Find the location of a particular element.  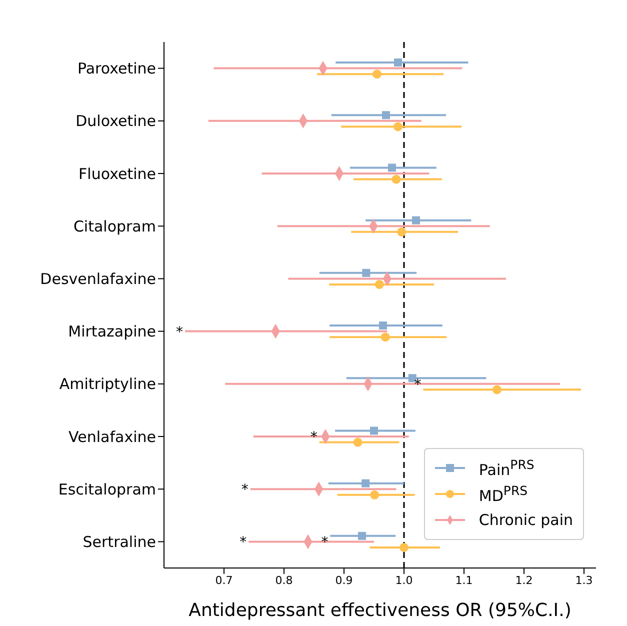

x-tick-label: 1.0 is located at coordinates (404, 580).